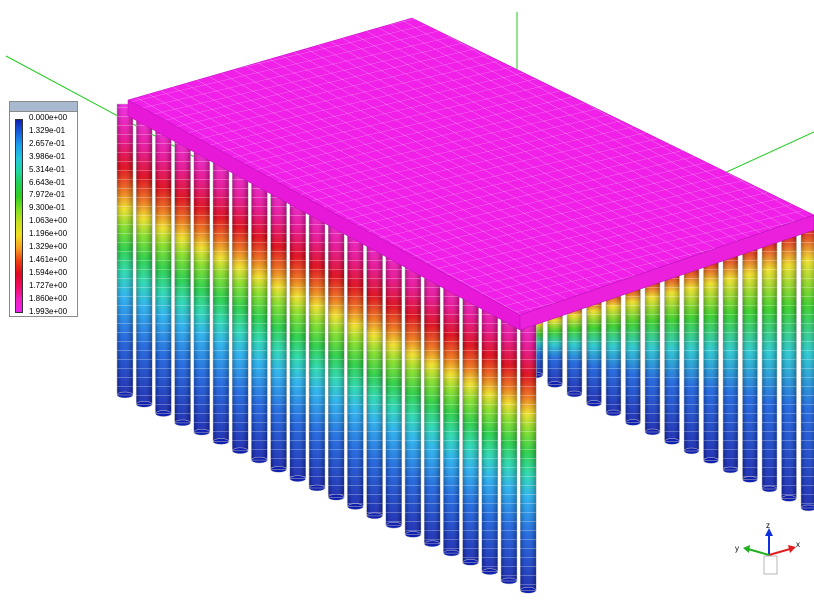 This screenshot has width=814, height=616. I want to click on legend-label: 1.594e+00, so click(48, 272).